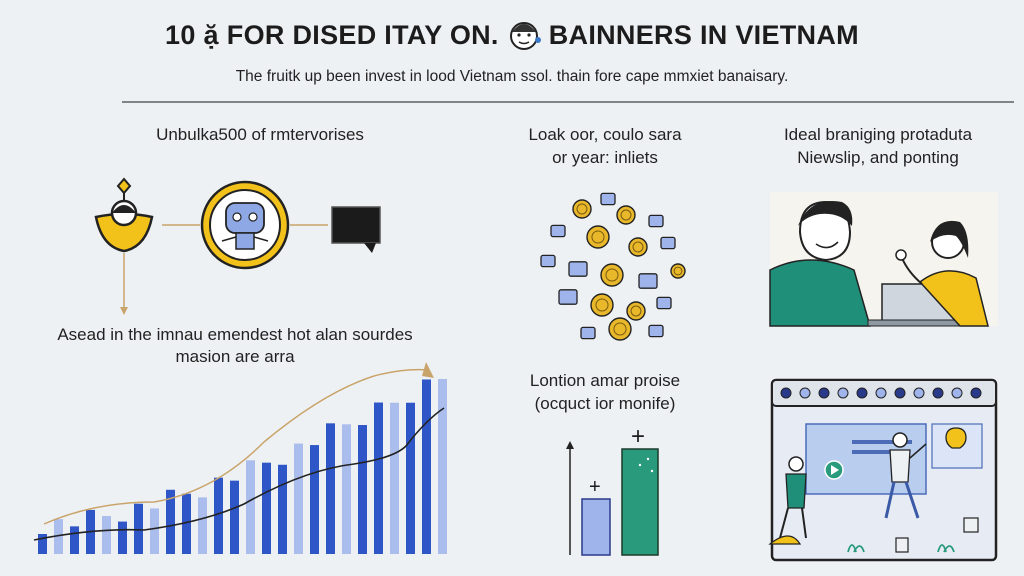 Image resolution: width=1024 pixels, height=576 pixels. Describe the element at coordinates (638, 436) in the screenshot. I see `plus-sign-2: +` at that location.